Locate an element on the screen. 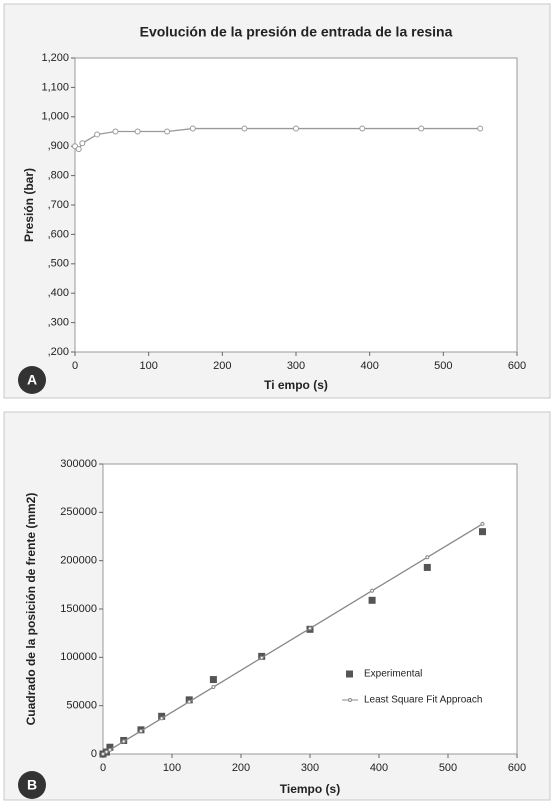 This screenshot has height=808, width=554. panel-label: A is located at coordinates (32, 380).